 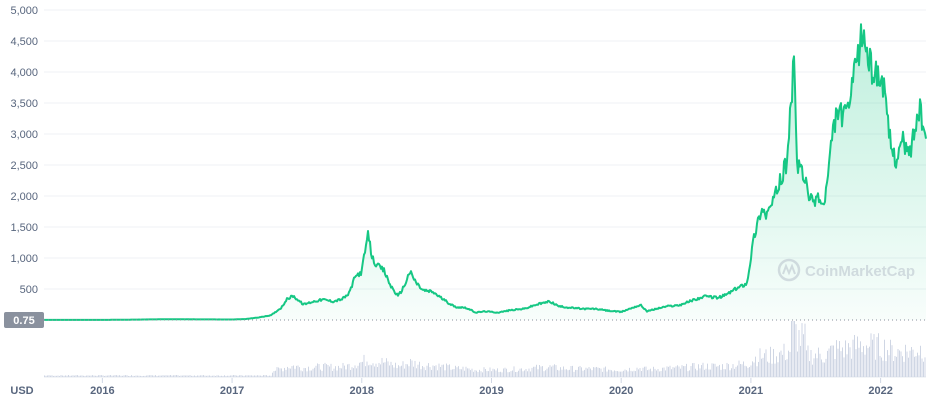 What do you see at coordinates (846, 270) in the screenshot?
I see `coinmarketcap-watermark: CoinMarketCap` at bounding box center [846, 270].